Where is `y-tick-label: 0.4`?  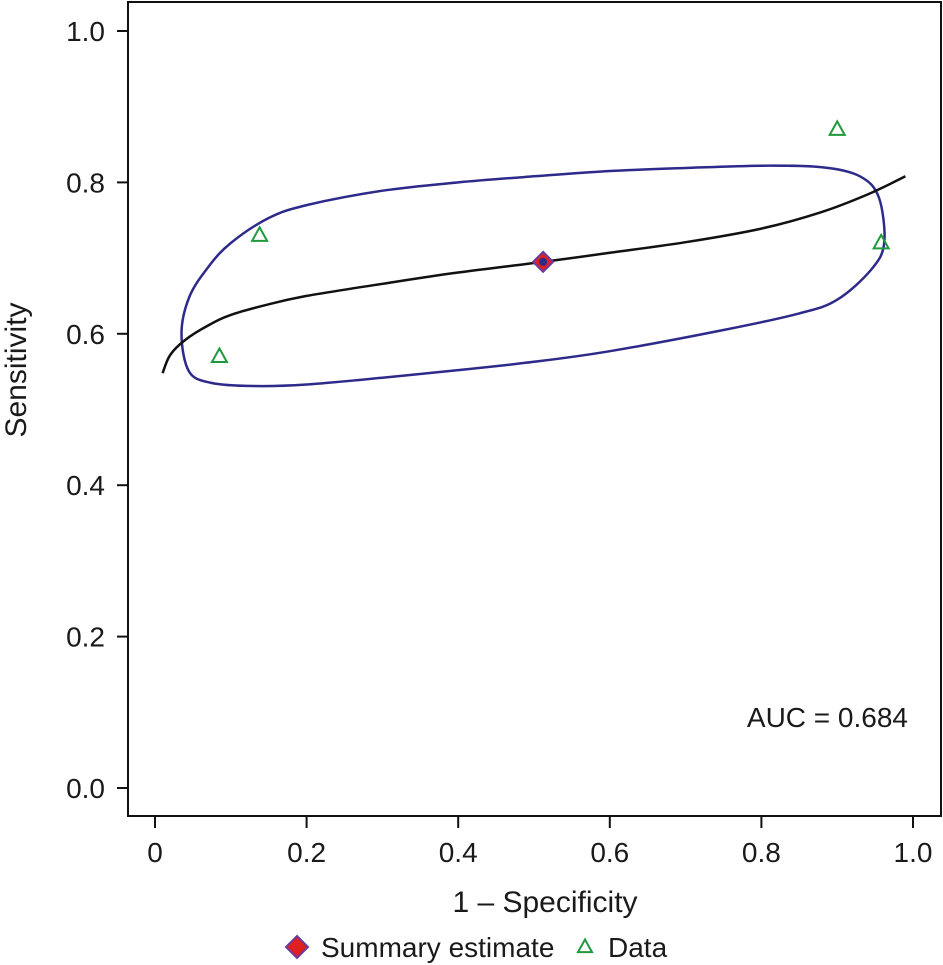 y-tick-label: 0.4 is located at coordinates (85, 485).